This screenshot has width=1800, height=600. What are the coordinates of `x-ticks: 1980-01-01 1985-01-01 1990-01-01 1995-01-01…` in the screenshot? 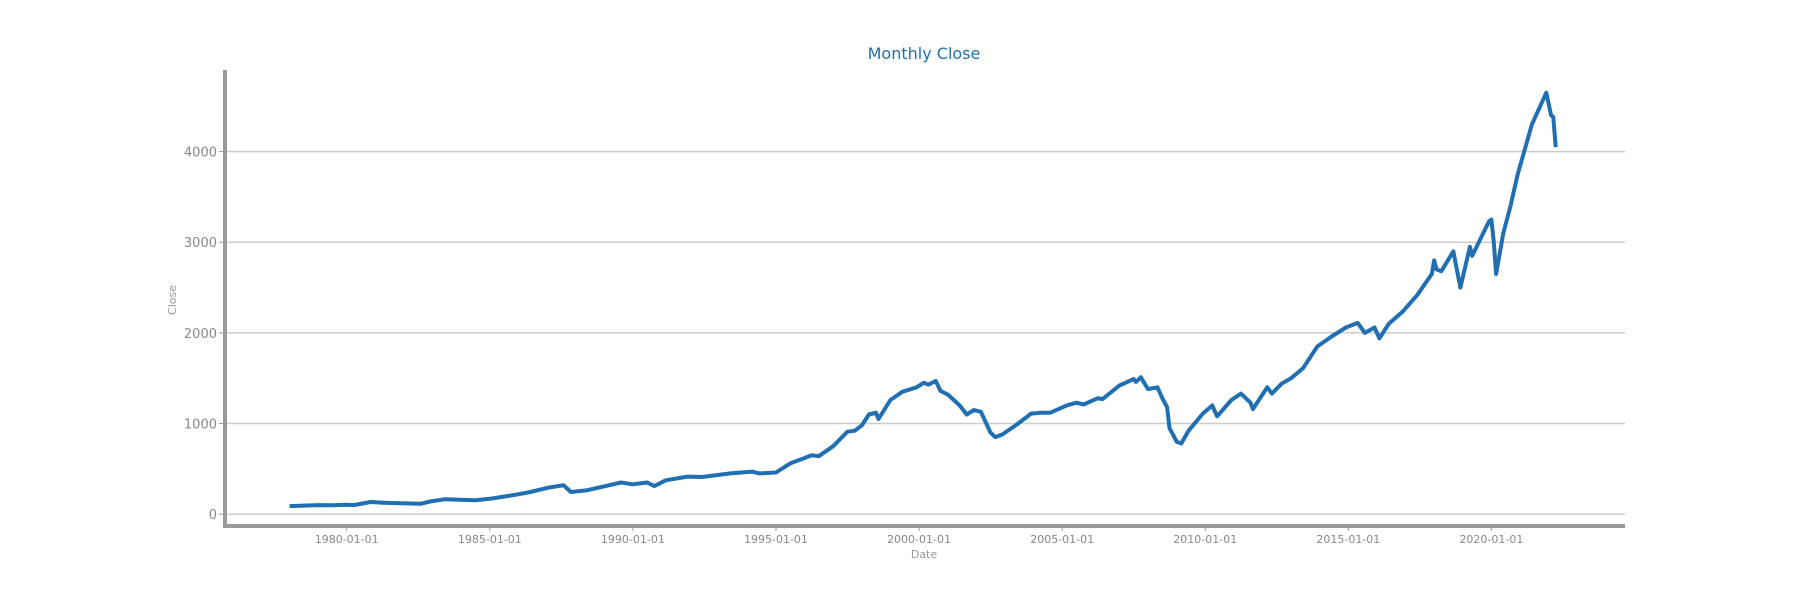 It's located at (919, 536).